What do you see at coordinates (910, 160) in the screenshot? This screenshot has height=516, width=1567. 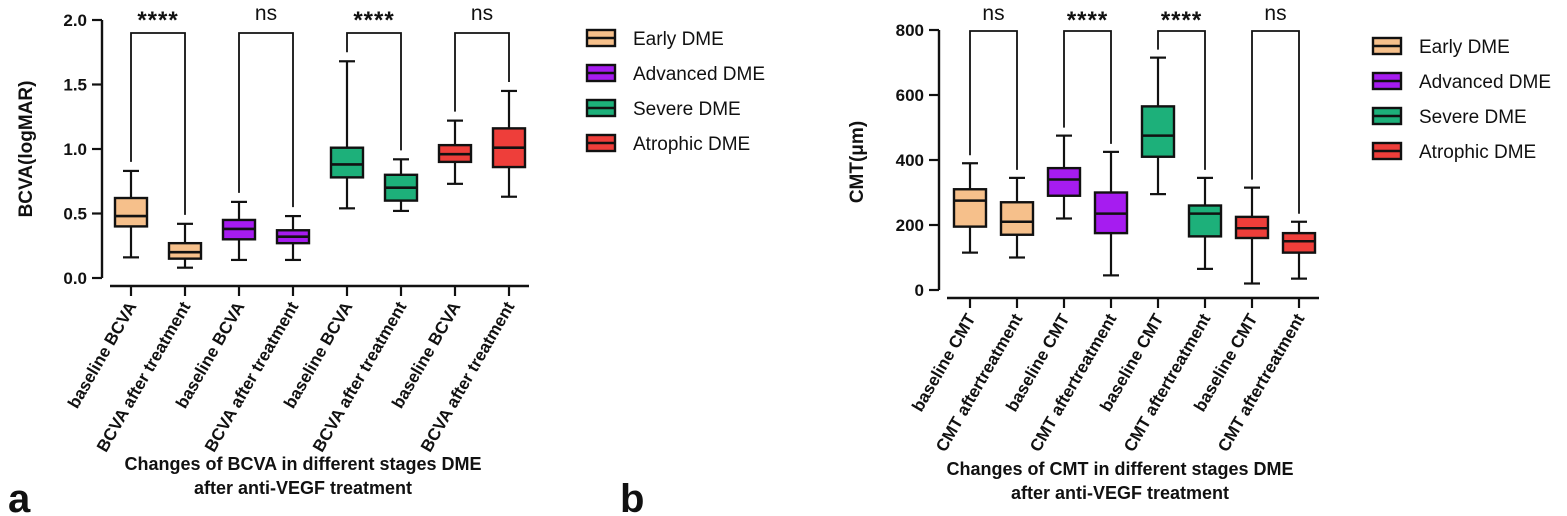 I see `y-tick-label: 400` at bounding box center [910, 160].